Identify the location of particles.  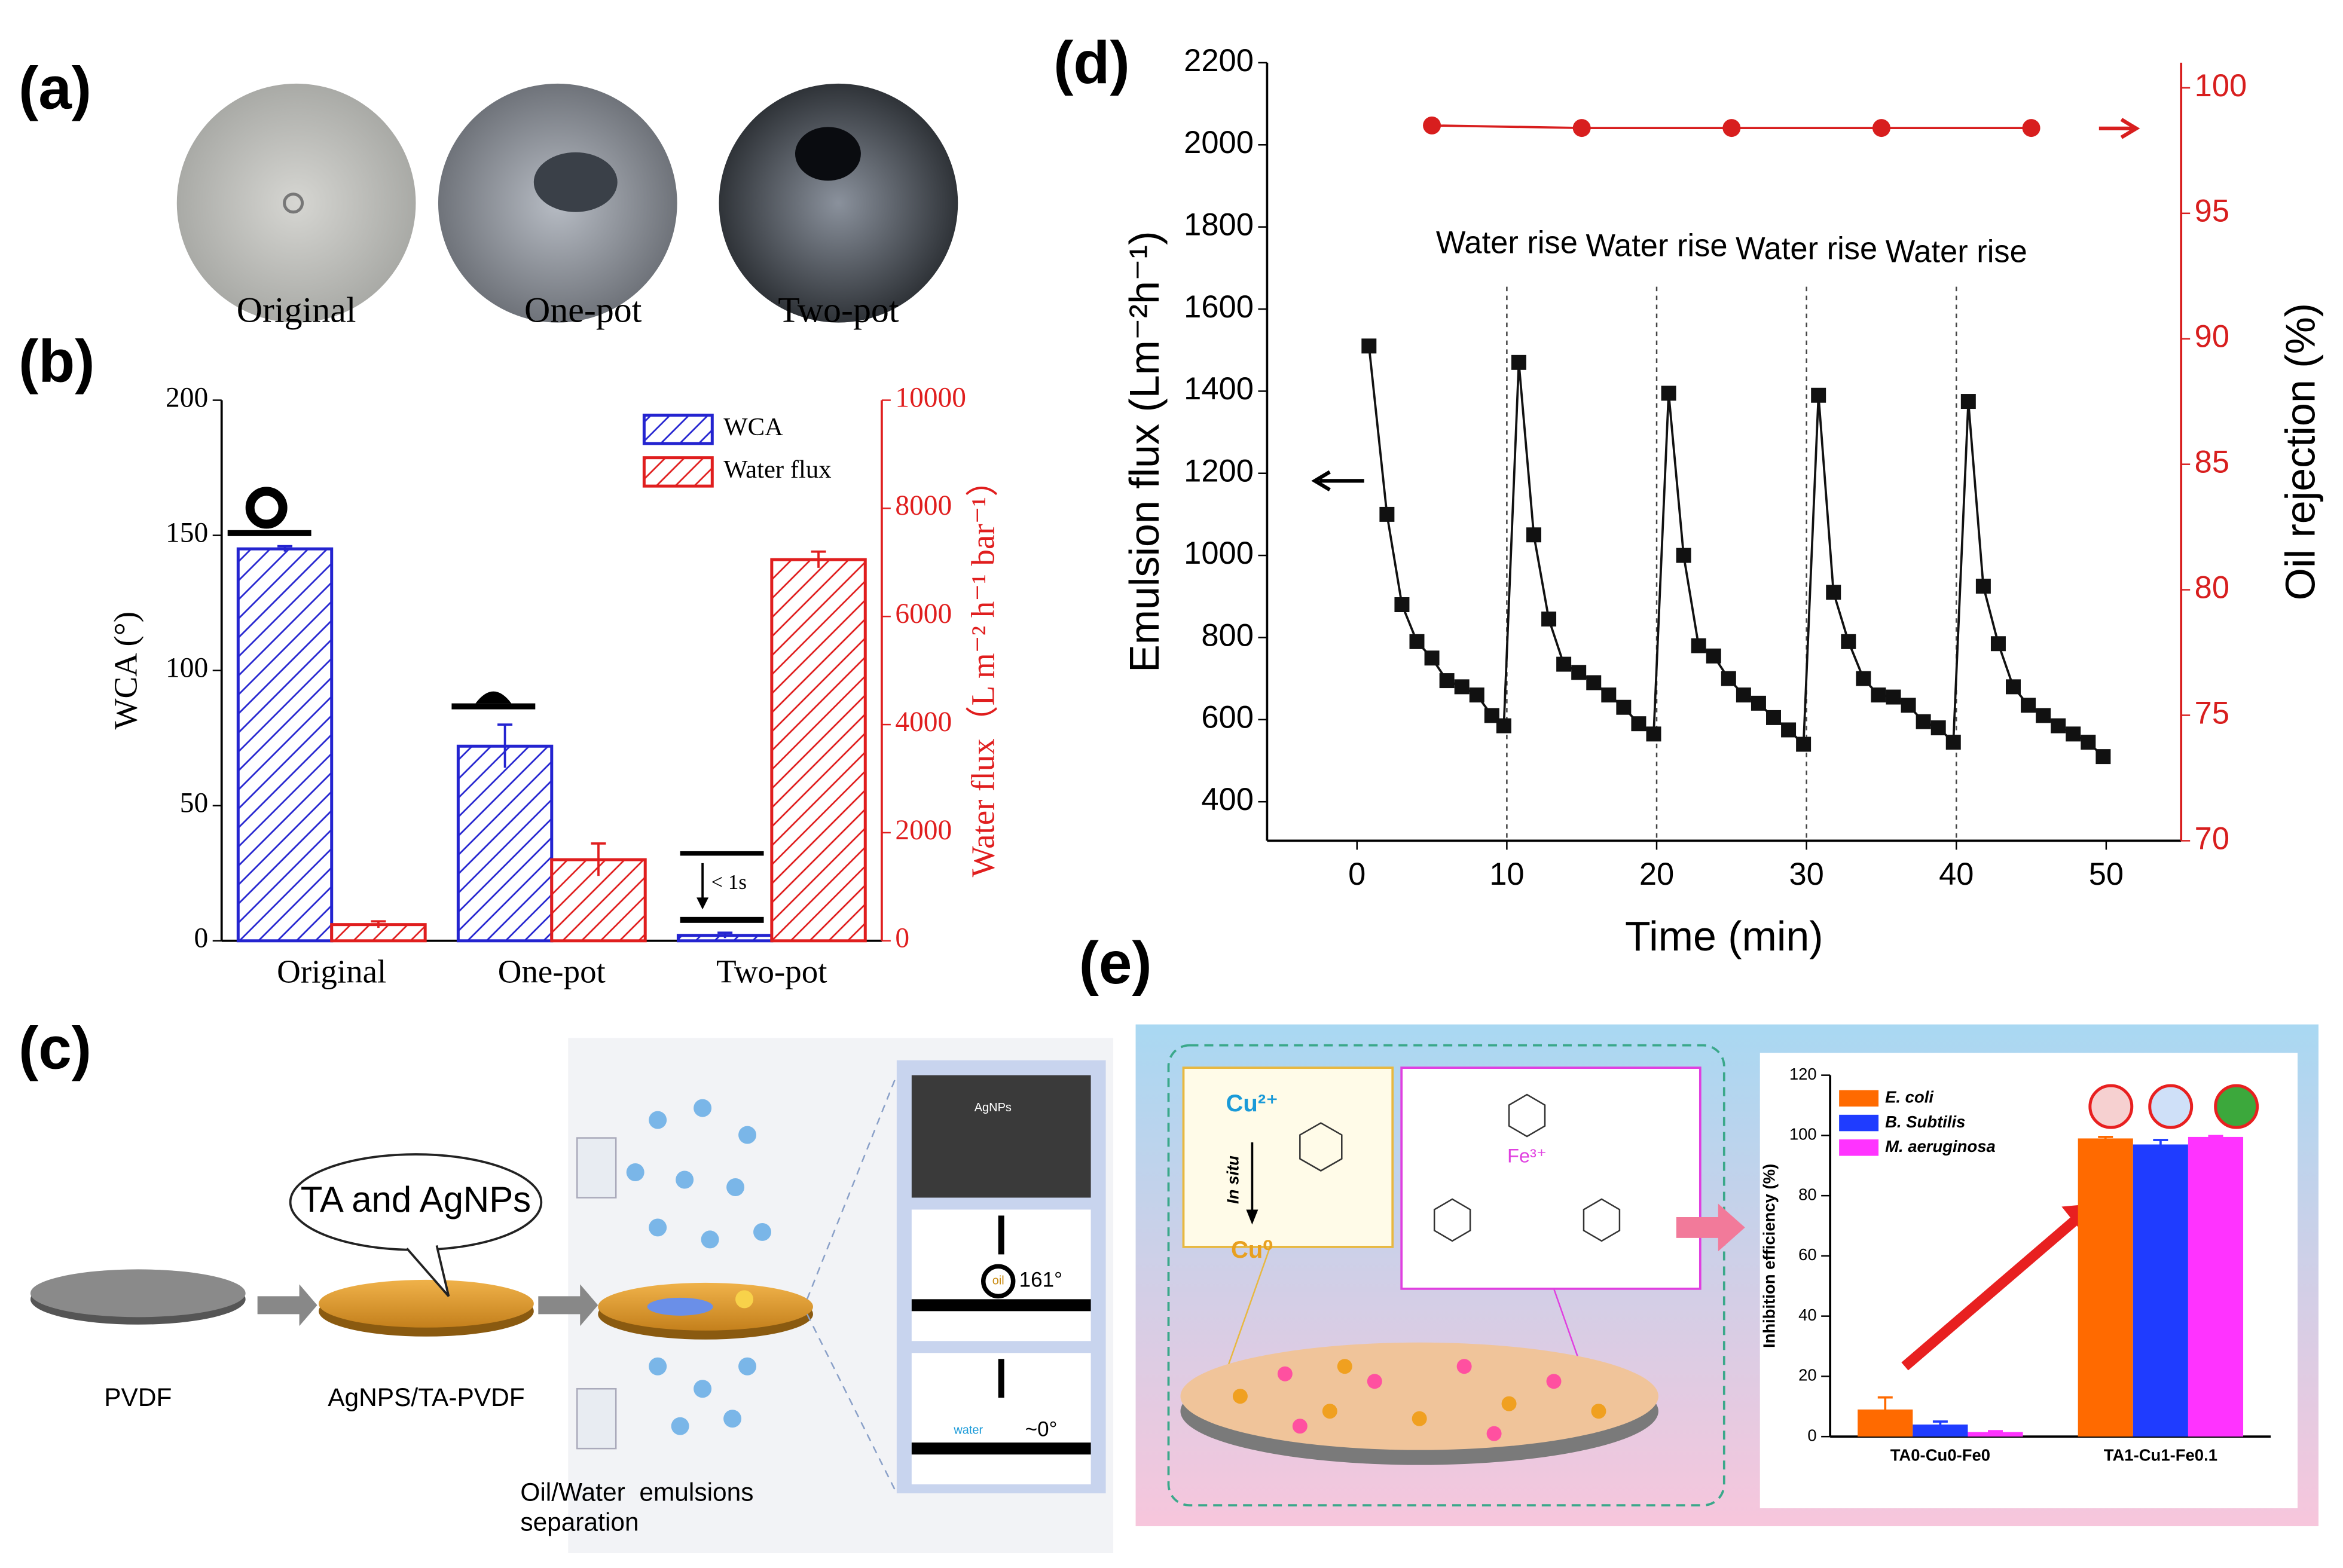
(1419, 1400).